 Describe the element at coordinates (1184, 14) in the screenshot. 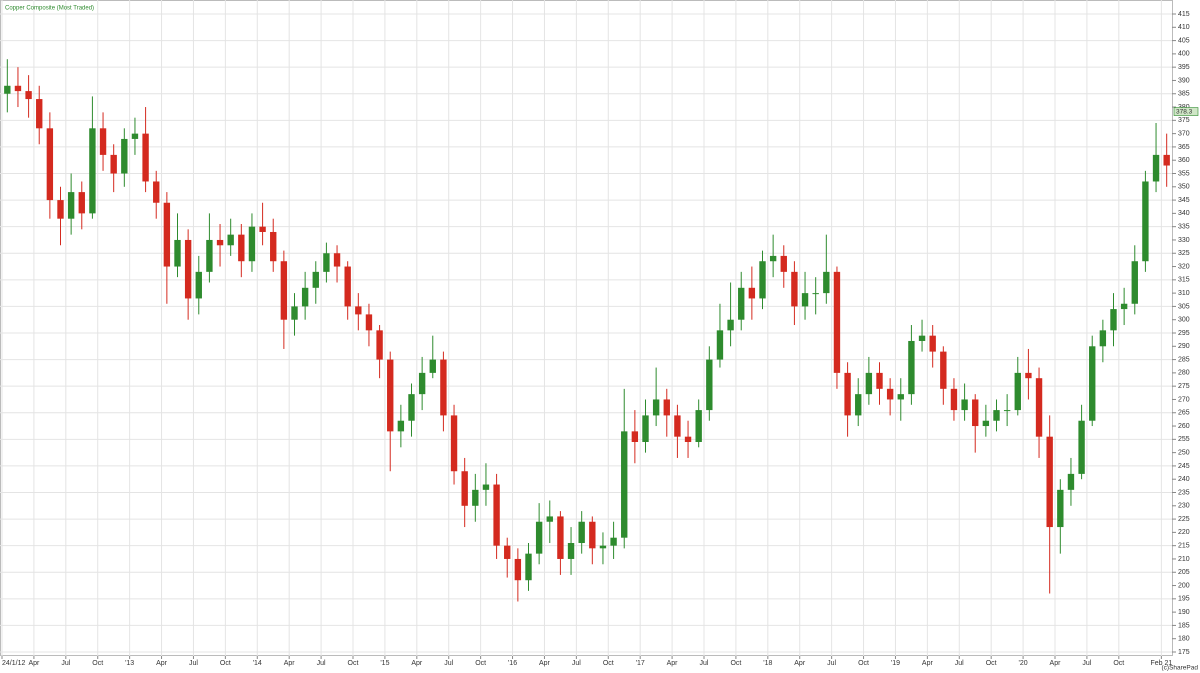

I see `y-tick-label: 415` at that location.